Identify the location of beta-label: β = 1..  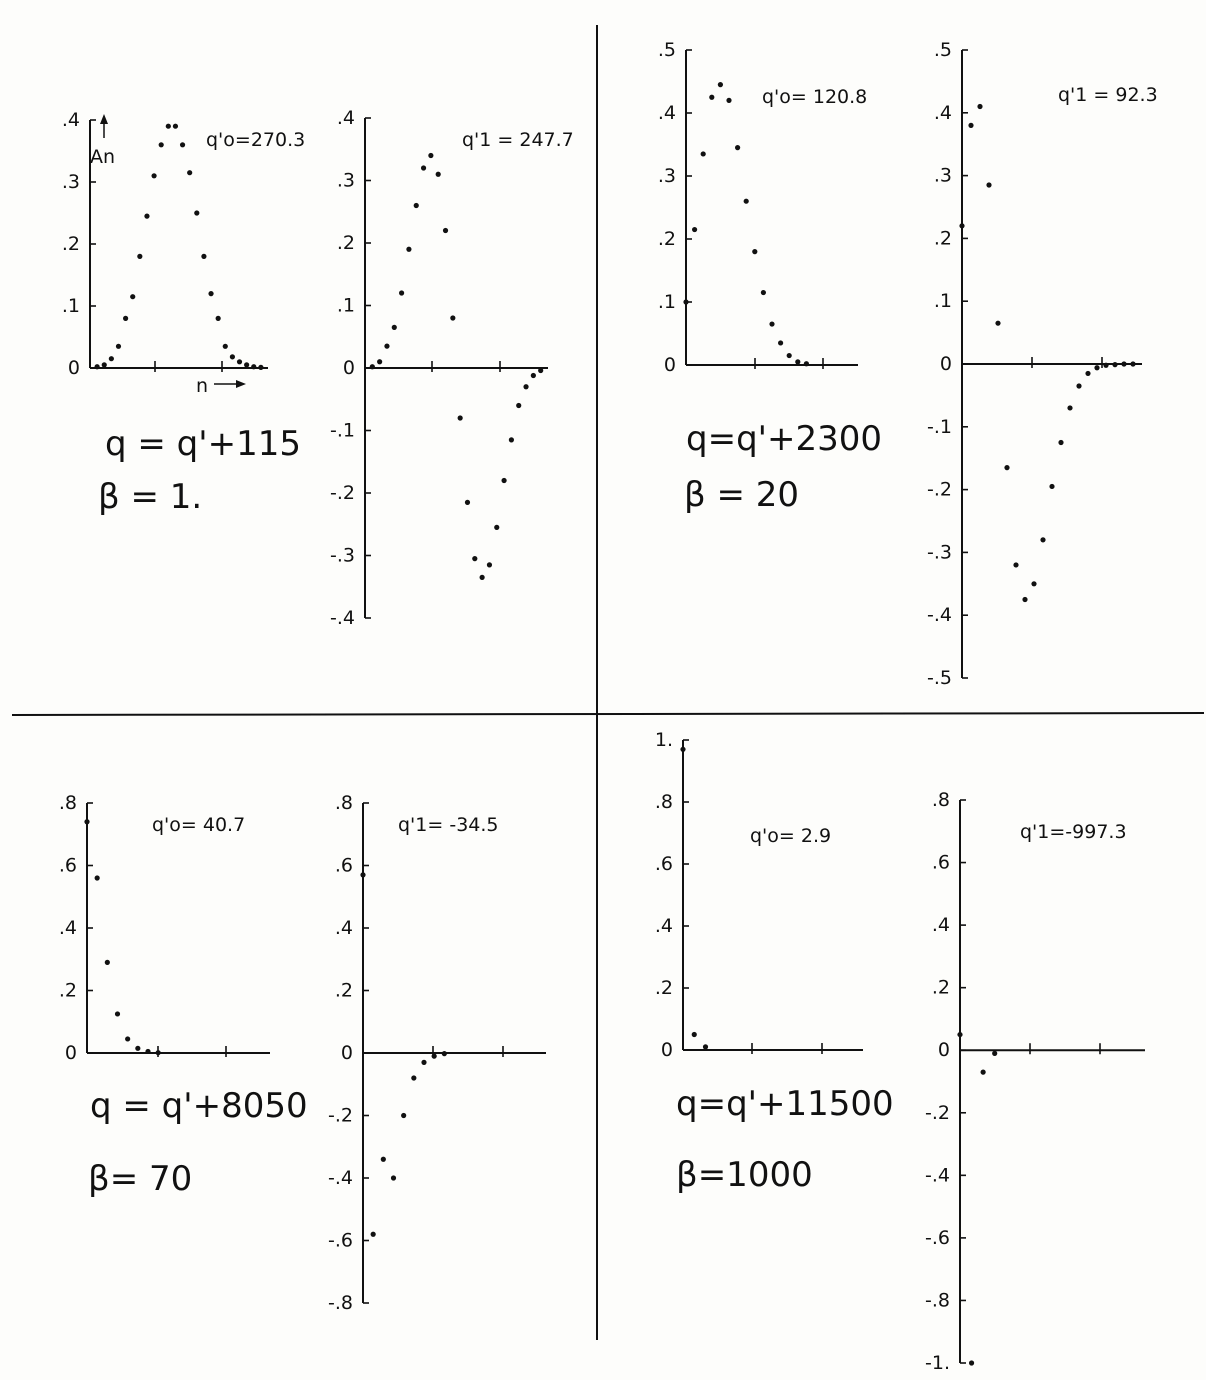
(150, 497).